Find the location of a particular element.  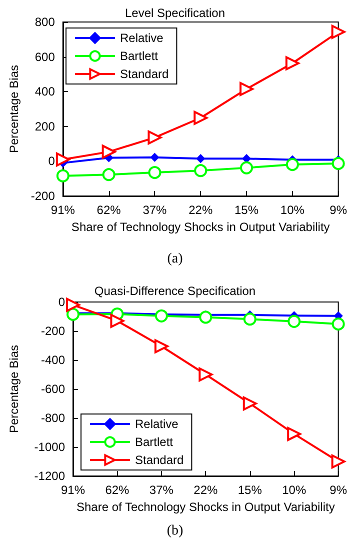

y-tick-label: 800 is located at coordinates (45, 22).